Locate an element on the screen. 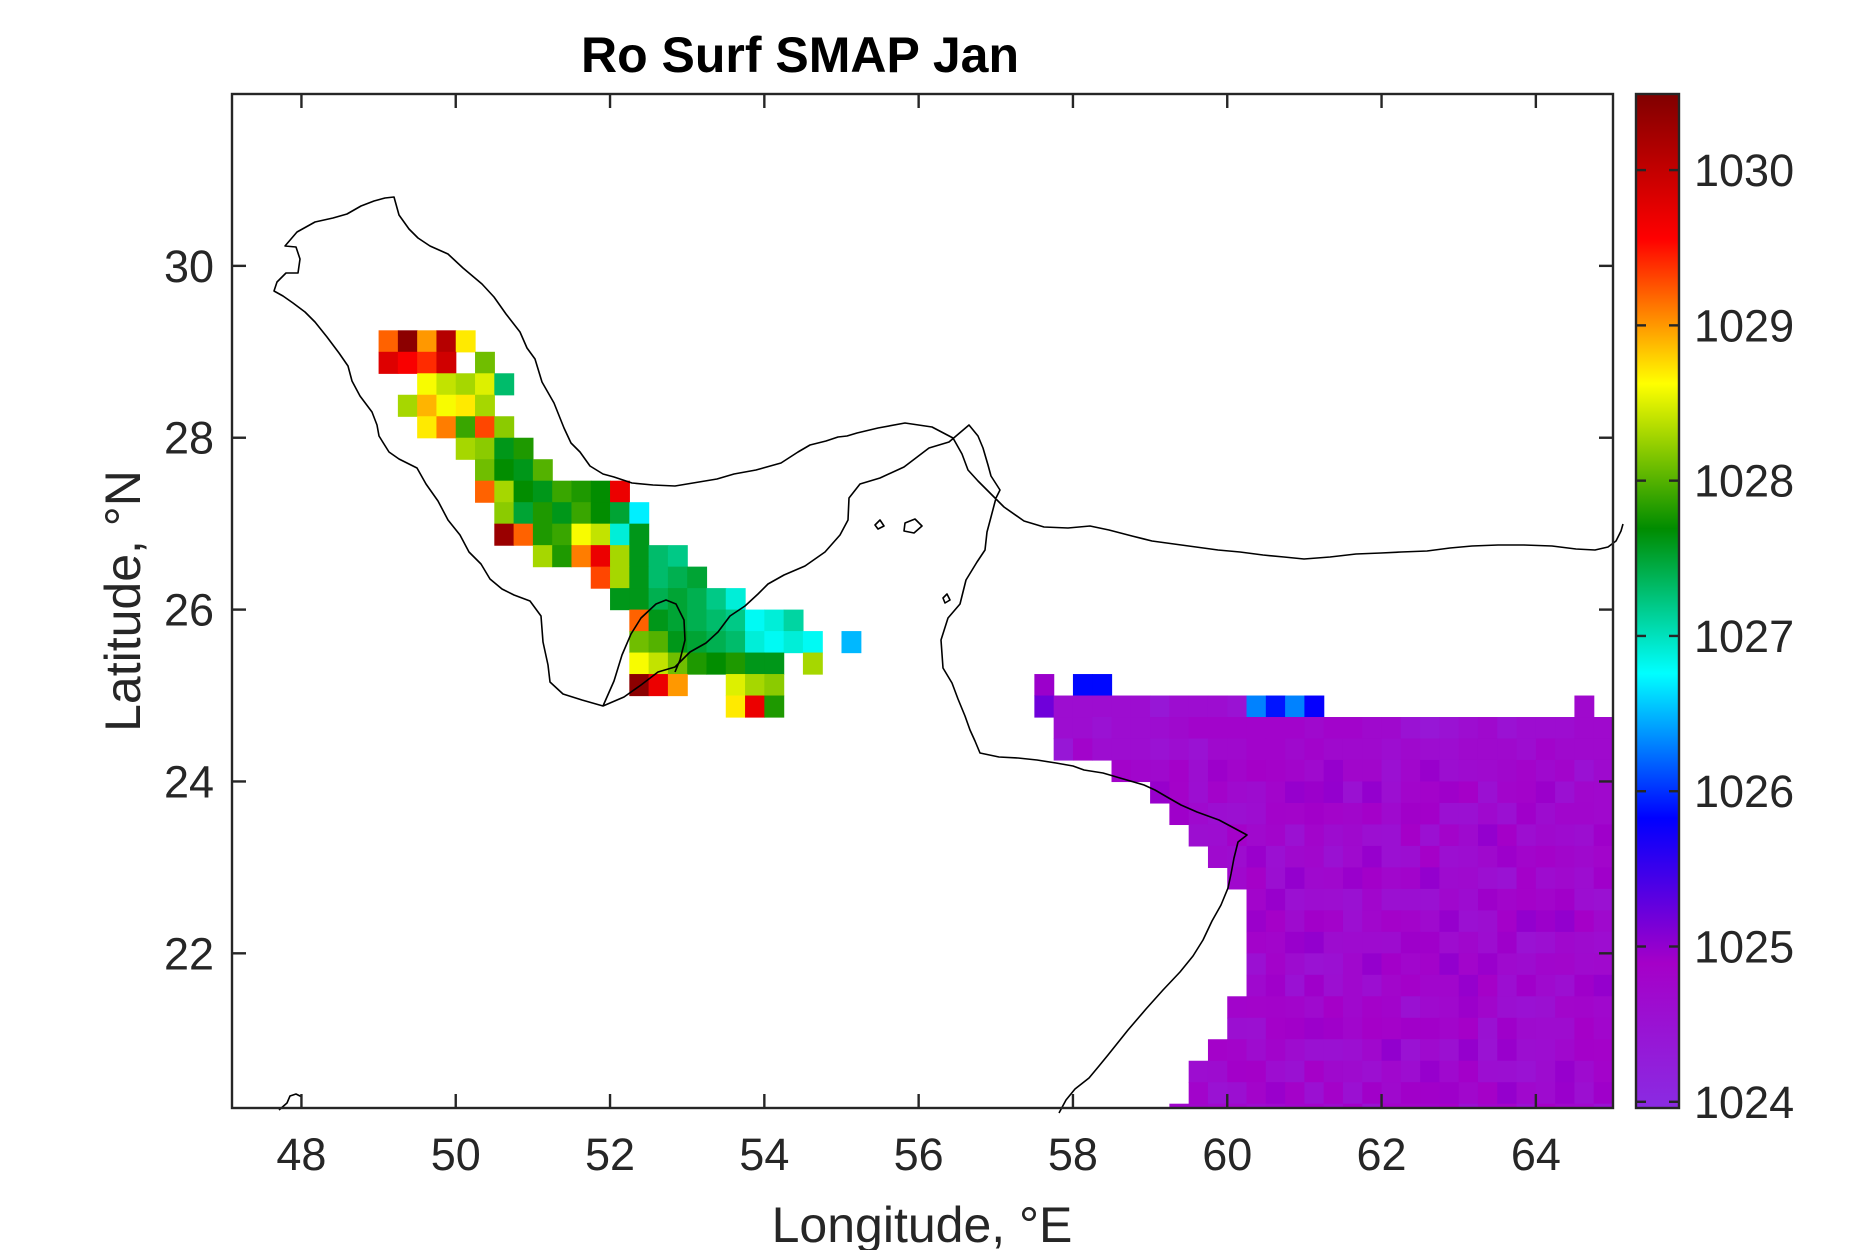 Image resolution: width=1875 pixels, height=1250 pixels. x-tick-label: 48 is located at coordinates (301, 1154).